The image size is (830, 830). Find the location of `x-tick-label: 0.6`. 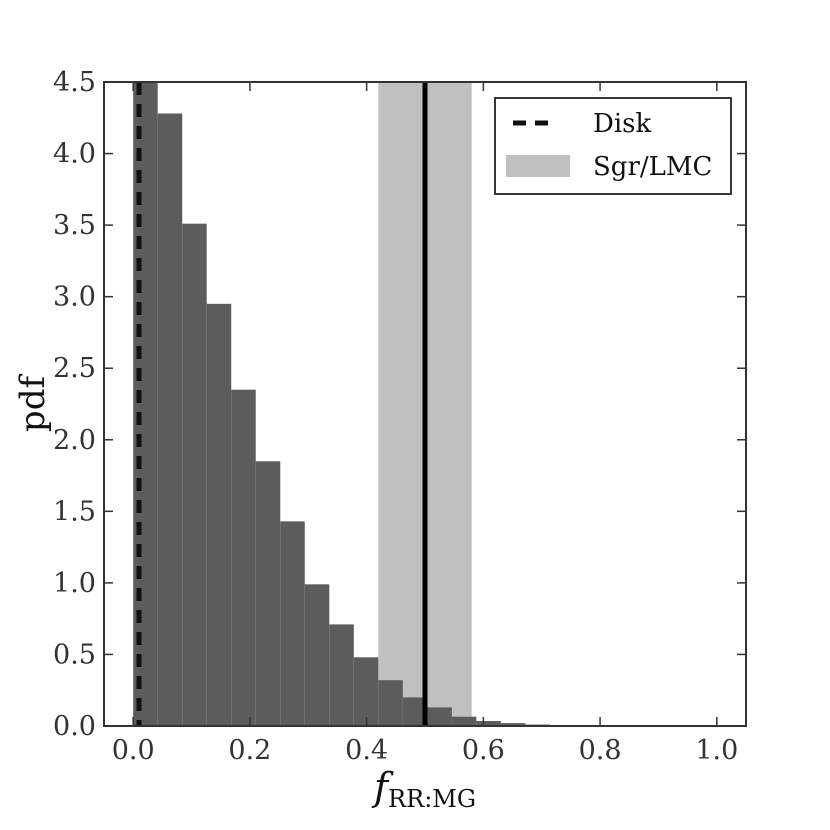

x-tick-label: 0.6 is located at coordinates (483, 750).